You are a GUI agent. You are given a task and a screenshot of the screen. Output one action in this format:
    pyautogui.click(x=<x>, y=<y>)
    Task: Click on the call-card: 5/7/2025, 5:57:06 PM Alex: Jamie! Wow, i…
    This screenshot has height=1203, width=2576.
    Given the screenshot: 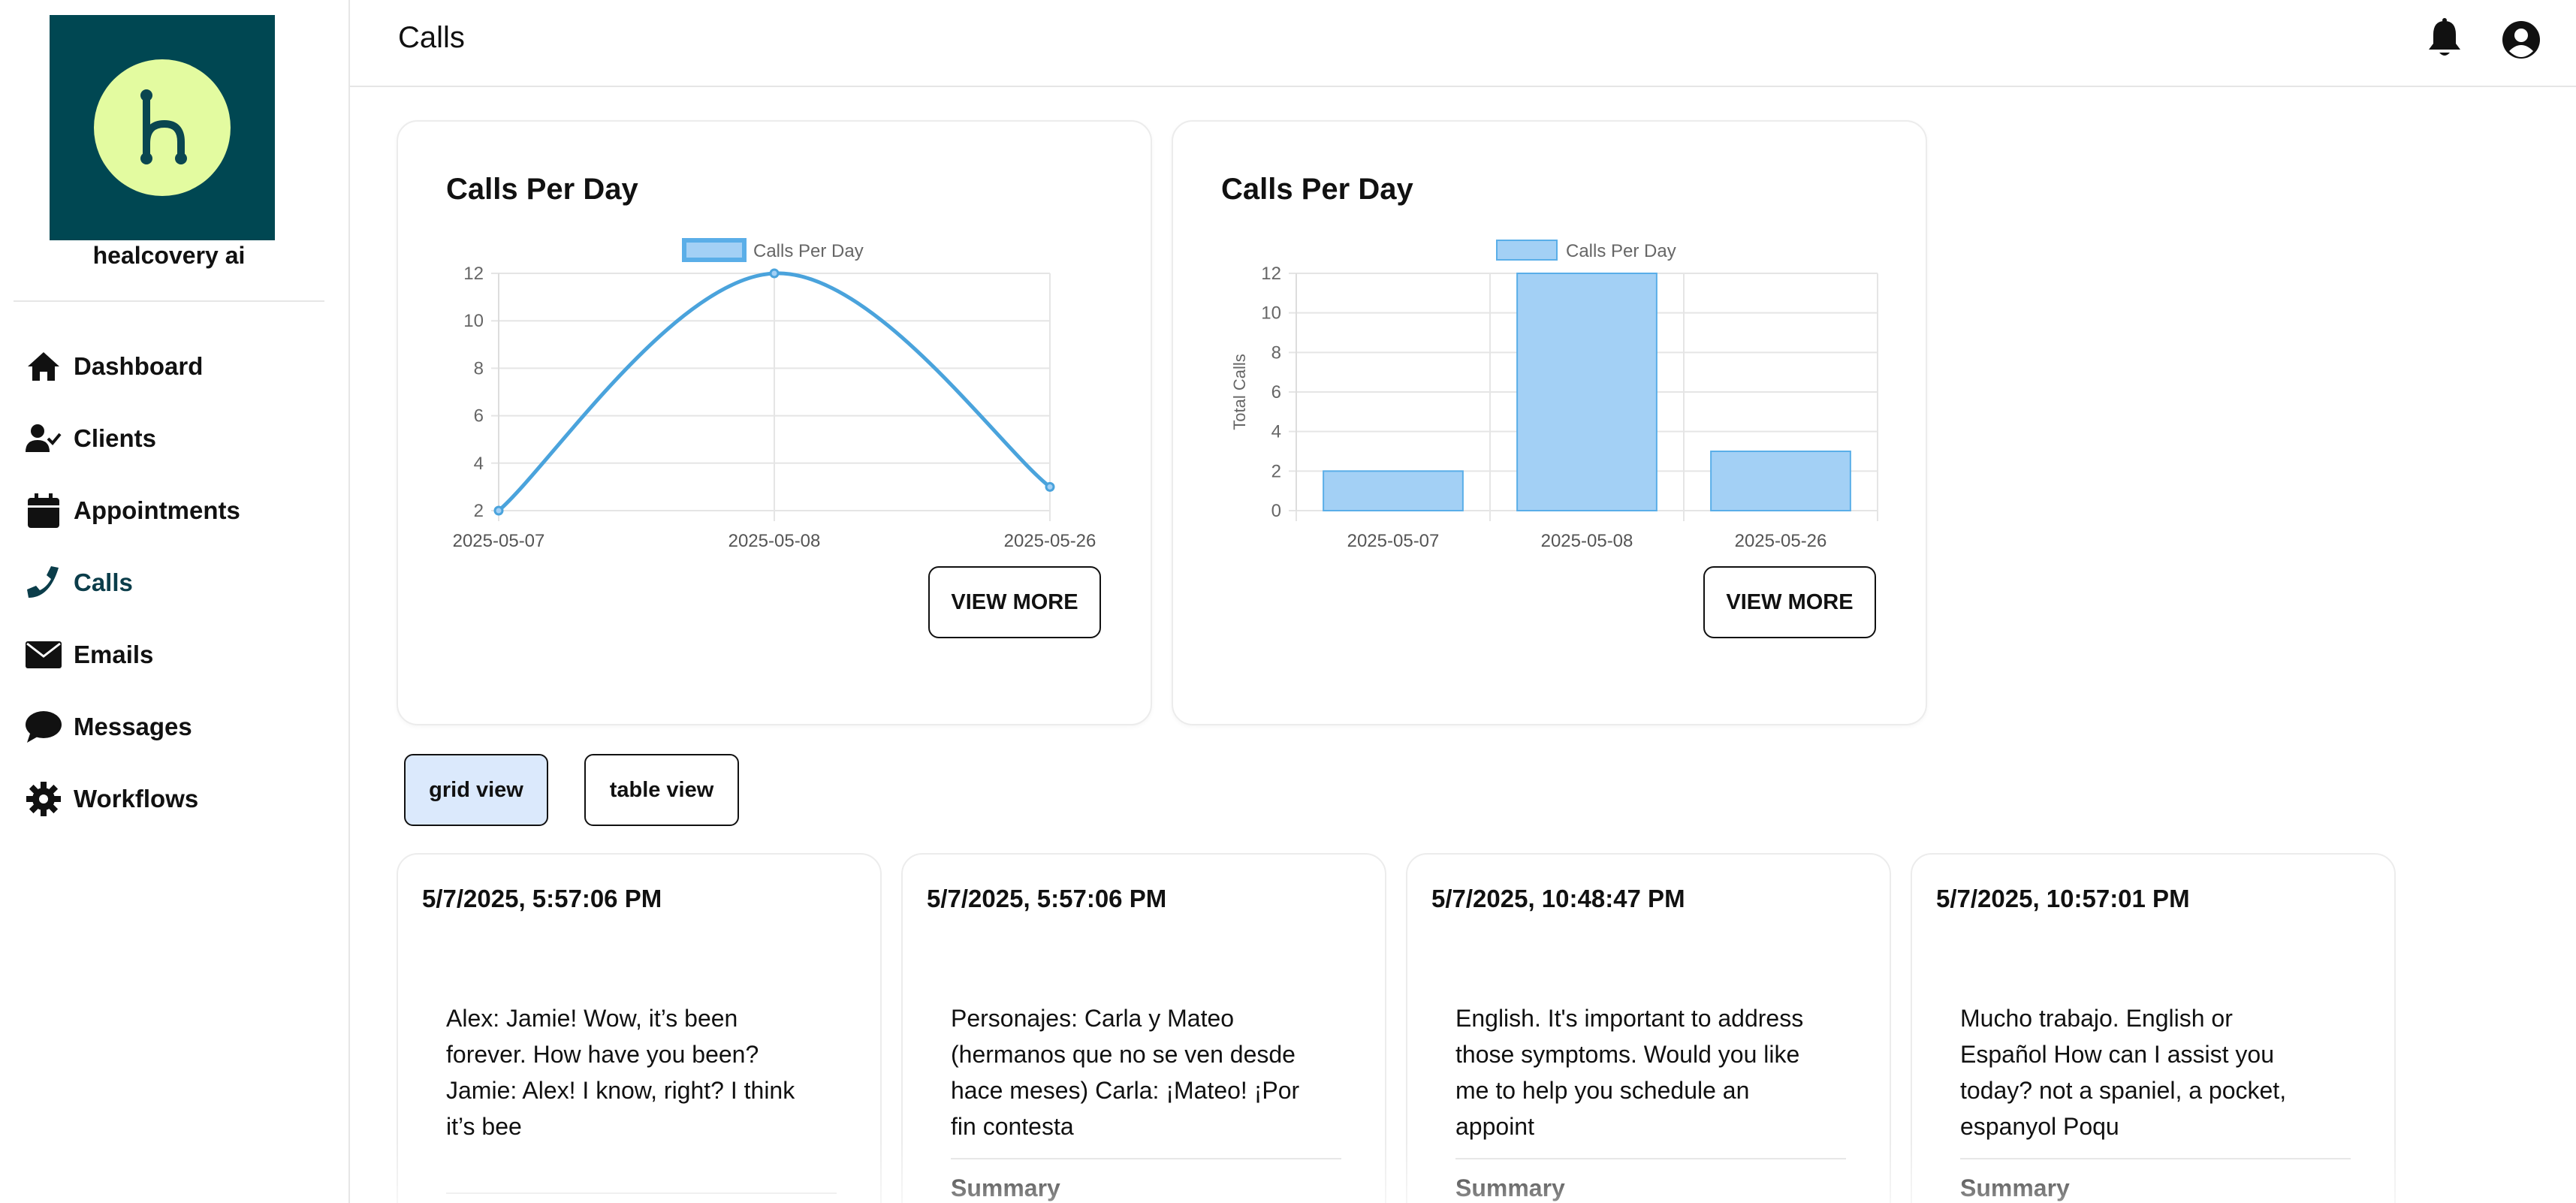 What is the action you would take?
    pyautogui.click(x=640, y=1028)
    